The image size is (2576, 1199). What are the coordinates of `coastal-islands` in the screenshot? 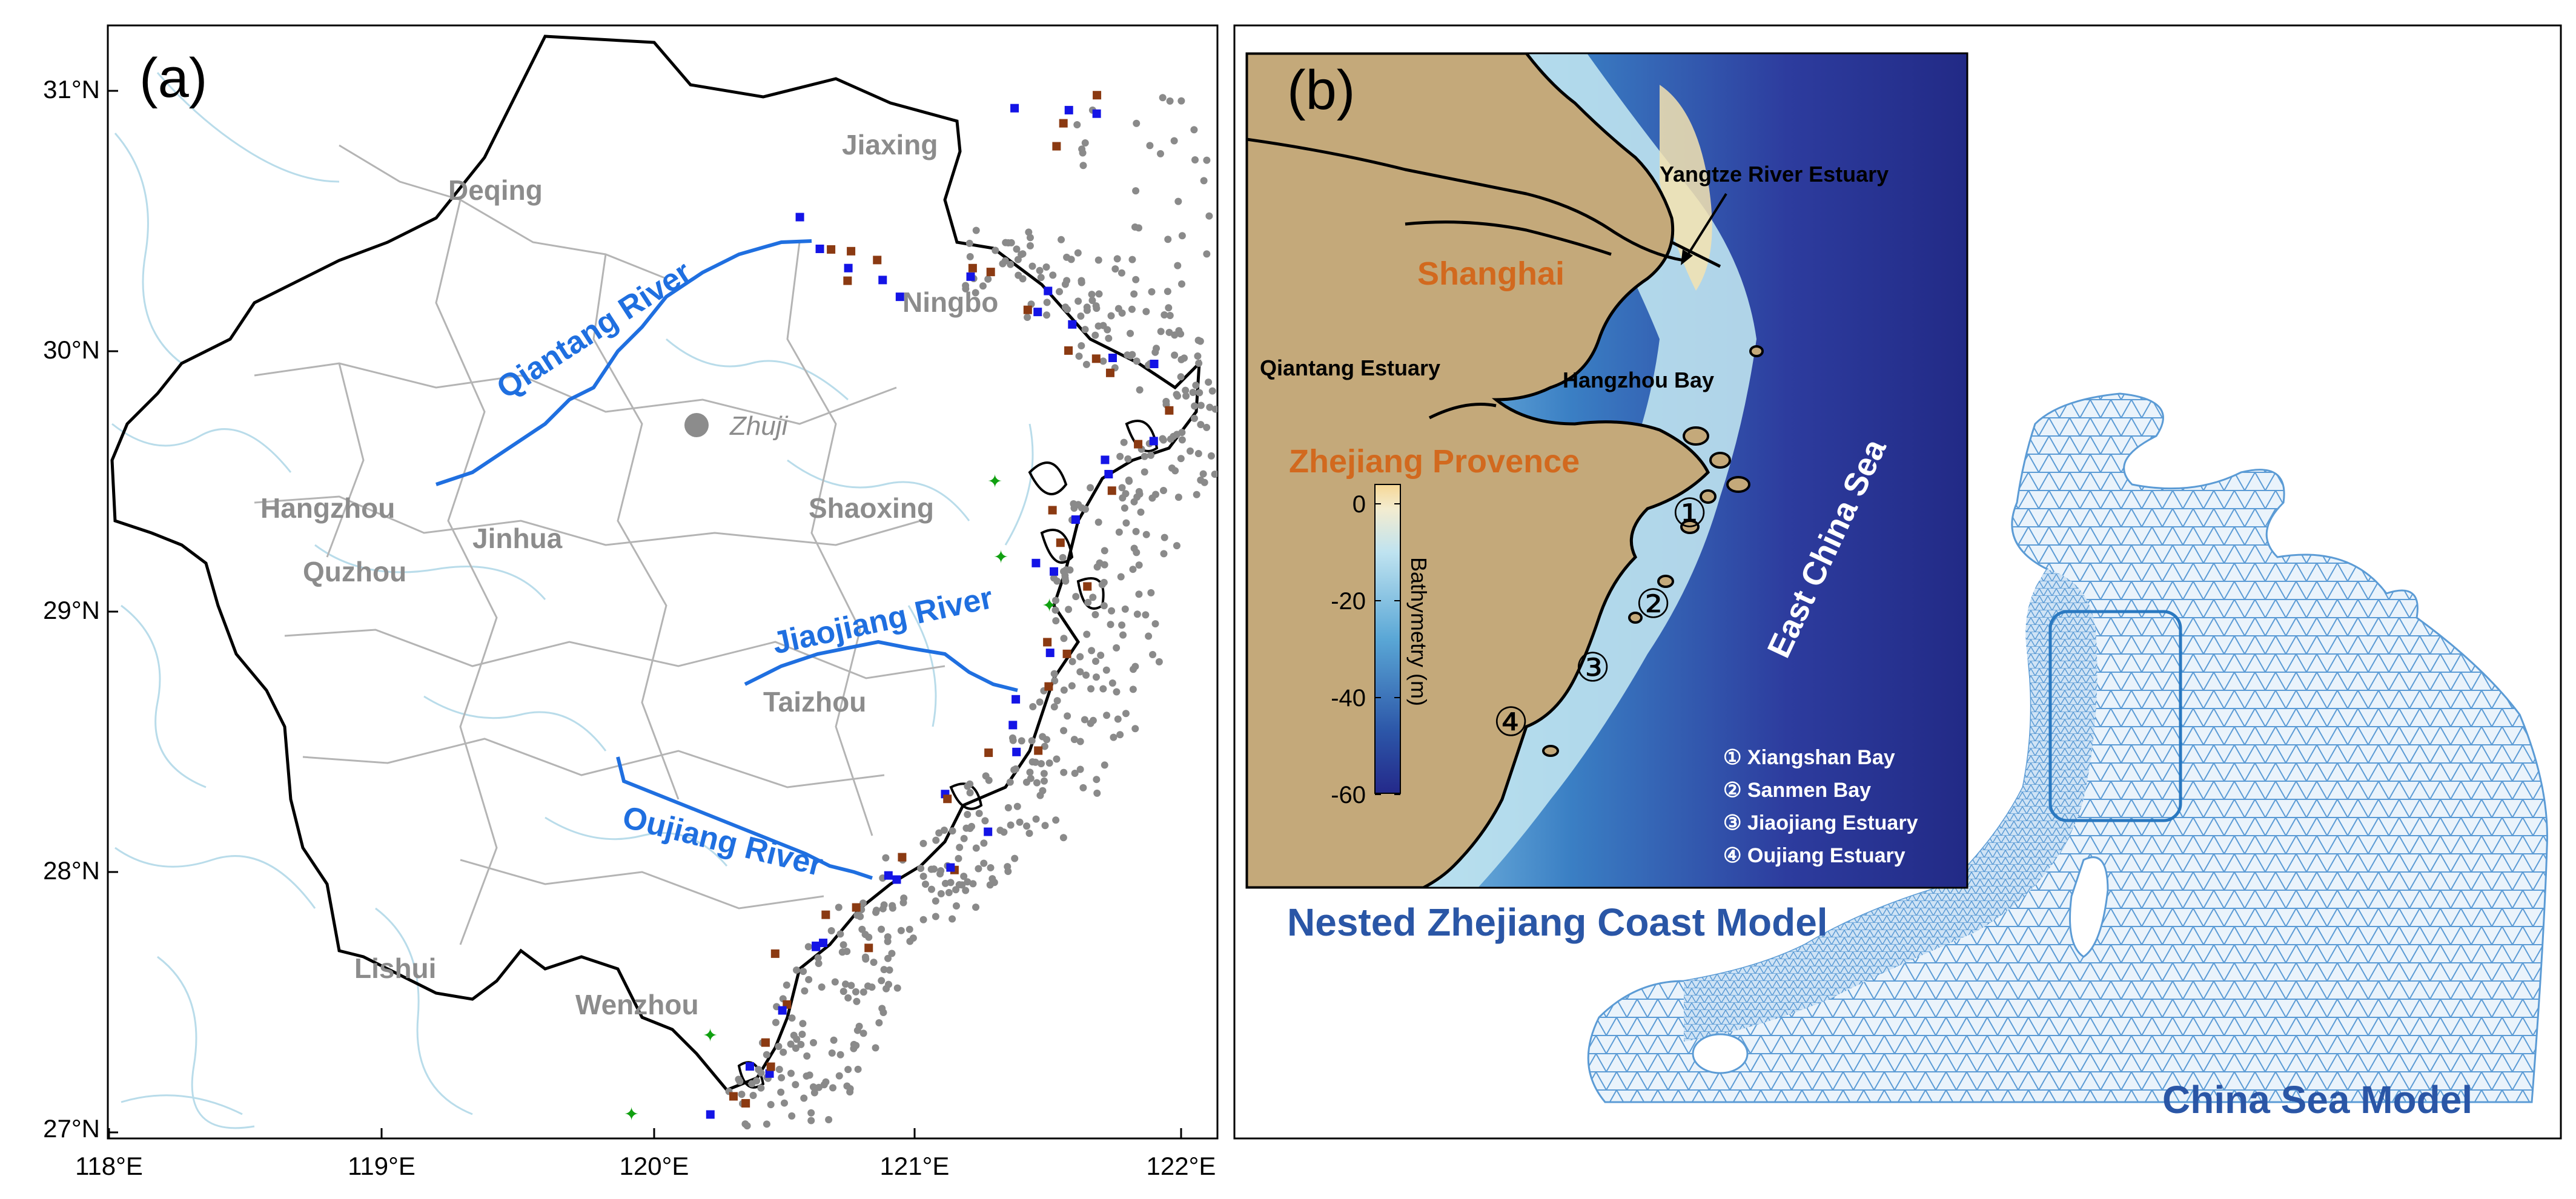 It's located at (948, 754).